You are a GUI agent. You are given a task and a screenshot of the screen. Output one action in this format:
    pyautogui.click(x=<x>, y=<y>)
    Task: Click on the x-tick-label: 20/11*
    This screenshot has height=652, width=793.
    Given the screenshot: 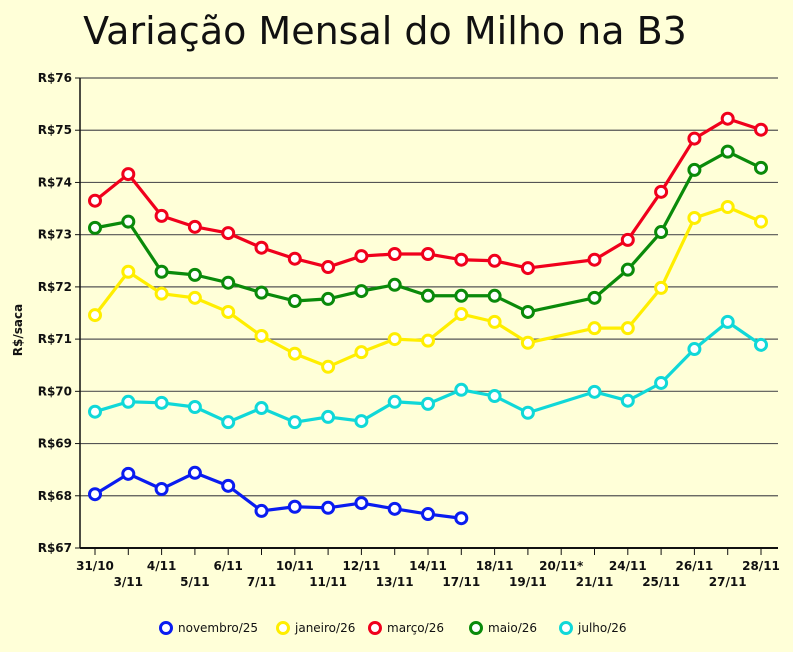 What is the action you would take?
    pyautogui.click(x=561, y=566)
    